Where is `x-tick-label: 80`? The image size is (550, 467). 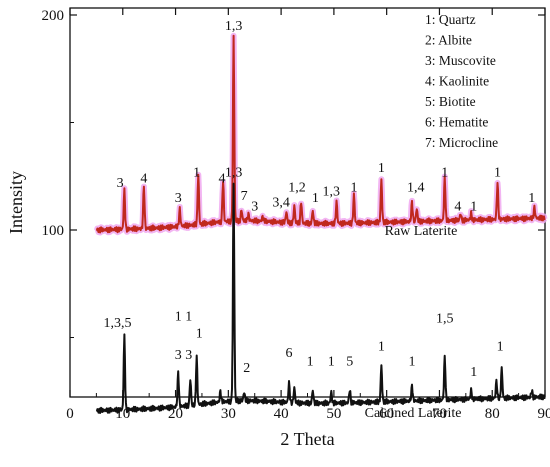 x-tick-label: 80 is located at coordinates (492, 414).